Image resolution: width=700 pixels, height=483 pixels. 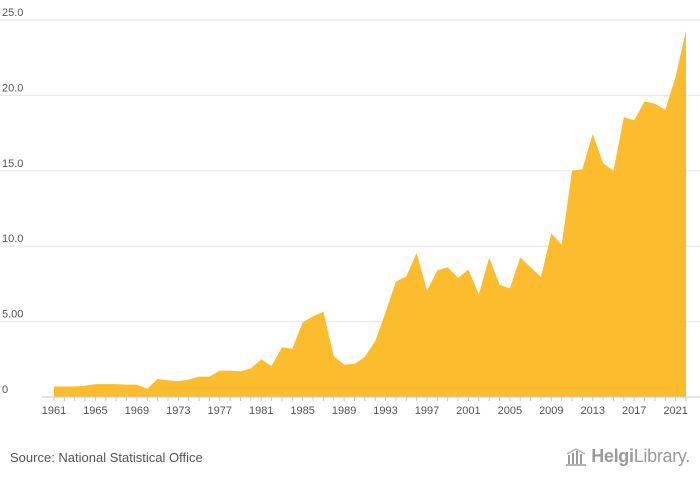 What do you see at coordinates (12, 164) in the screenshot?
I see `y-tick-label: 15.0` at bounding box center [12, 164].